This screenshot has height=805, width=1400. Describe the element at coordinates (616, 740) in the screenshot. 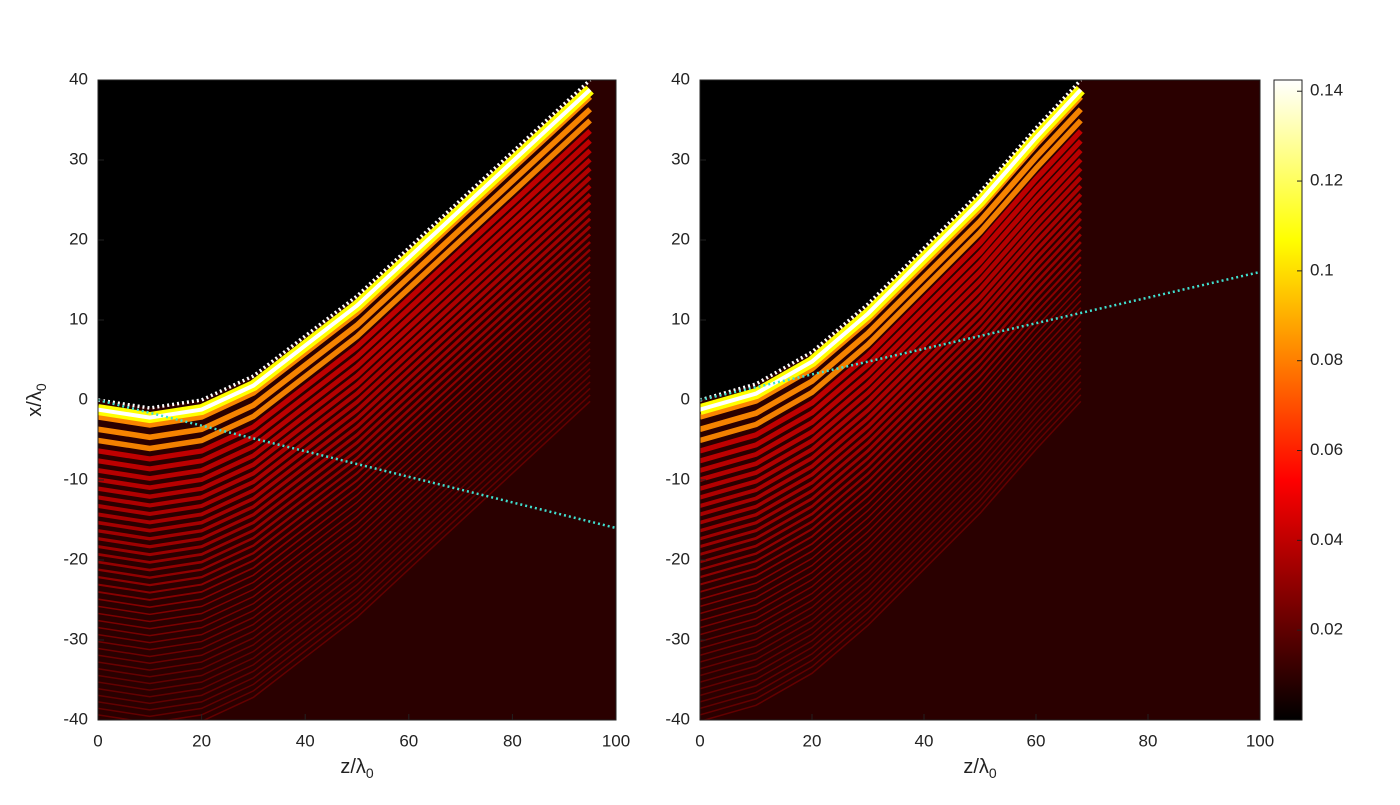

I see `x-tick-label: 100` at that location.